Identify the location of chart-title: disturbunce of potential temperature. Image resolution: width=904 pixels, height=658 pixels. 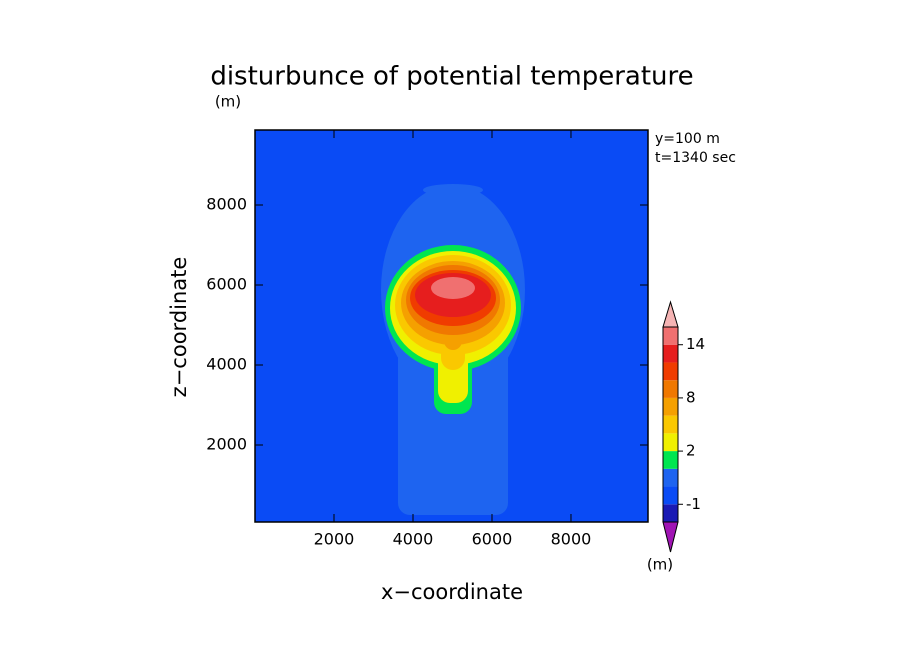
(451, 77).